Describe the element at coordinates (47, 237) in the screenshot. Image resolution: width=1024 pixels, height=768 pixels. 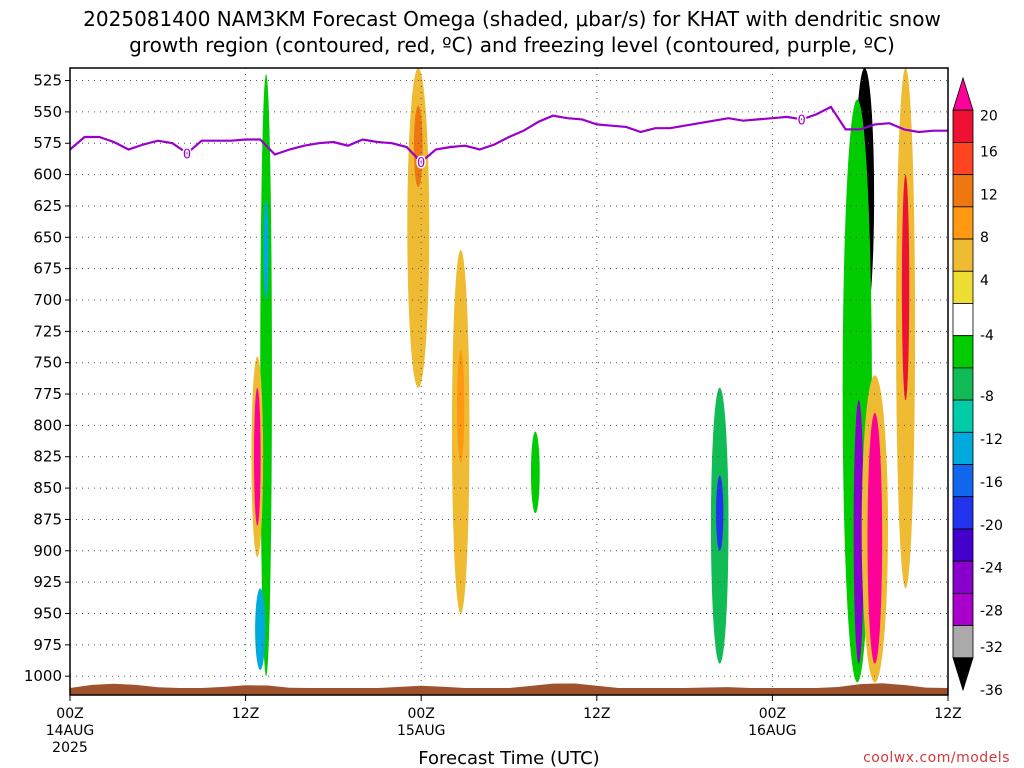
I see `y-tick-label: 650` at that location.